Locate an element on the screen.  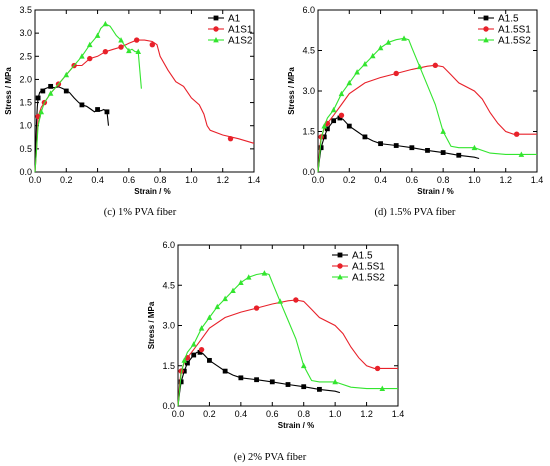
legend-label-A1.5S1: A1.5S1 is located at coordinates (514, 30).